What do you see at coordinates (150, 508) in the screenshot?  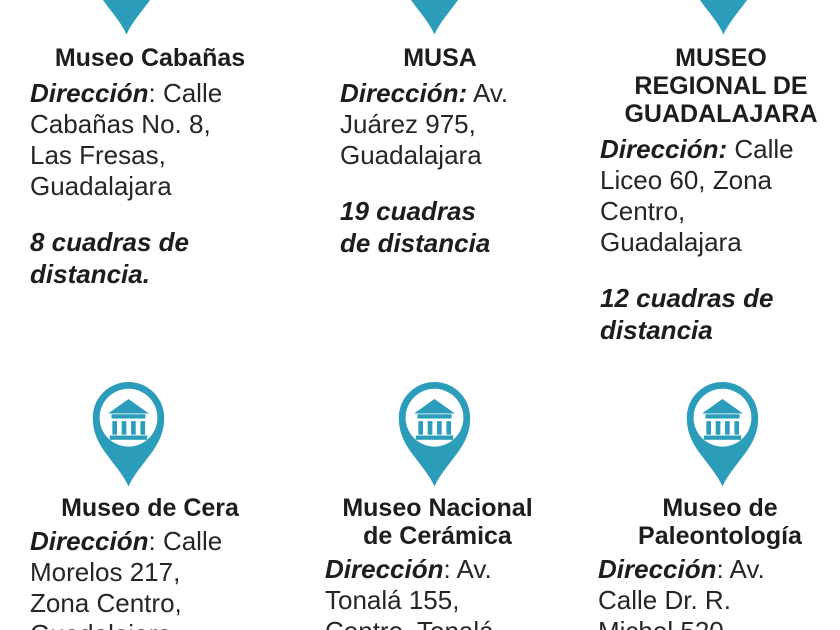 I see `museum-name: Museo de Cera` at bounding box center [150, 508].